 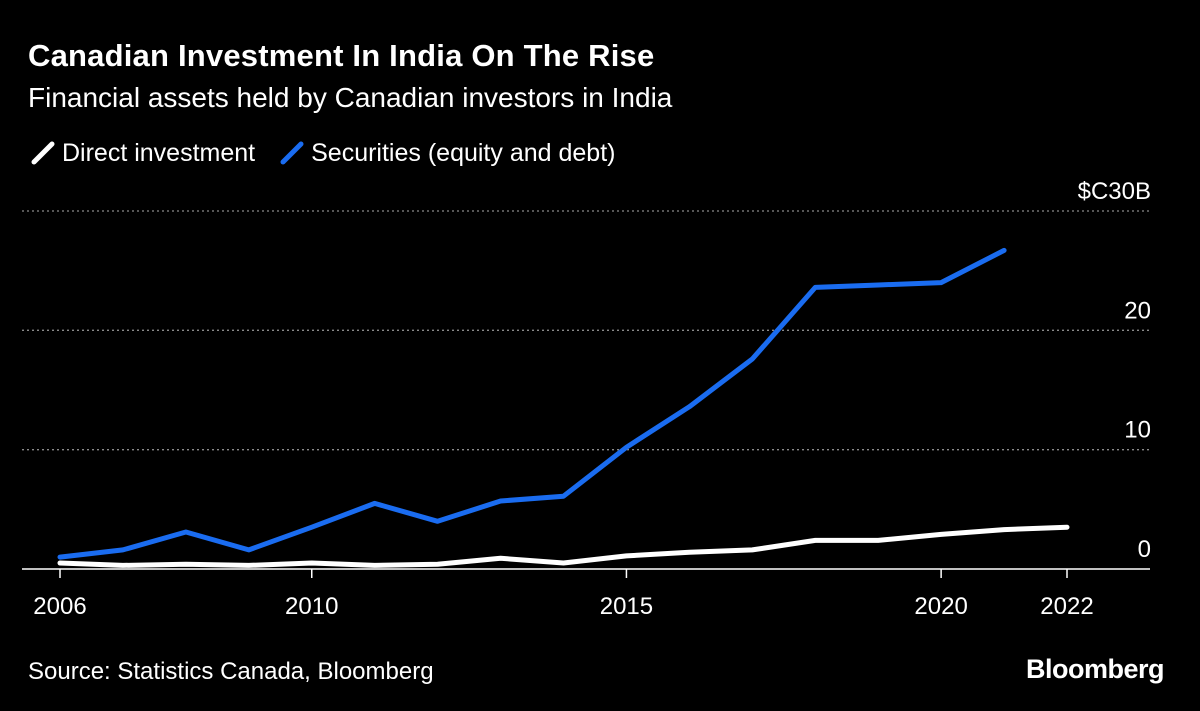 I want to click on y-tick-label-10: 10, so click(x=1137, y=430).